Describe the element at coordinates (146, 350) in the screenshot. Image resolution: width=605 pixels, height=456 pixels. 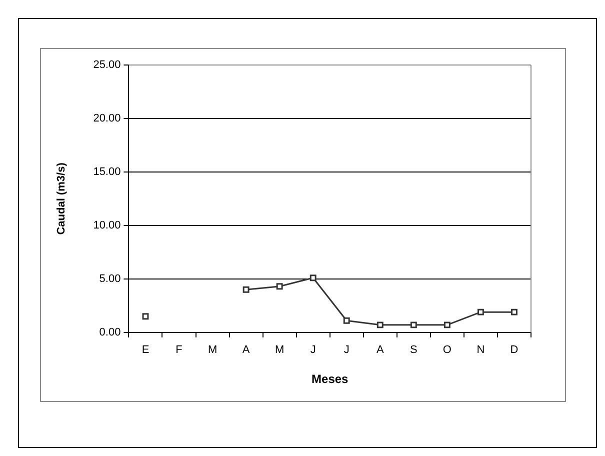
I see `x-tick-label: E` at that location.